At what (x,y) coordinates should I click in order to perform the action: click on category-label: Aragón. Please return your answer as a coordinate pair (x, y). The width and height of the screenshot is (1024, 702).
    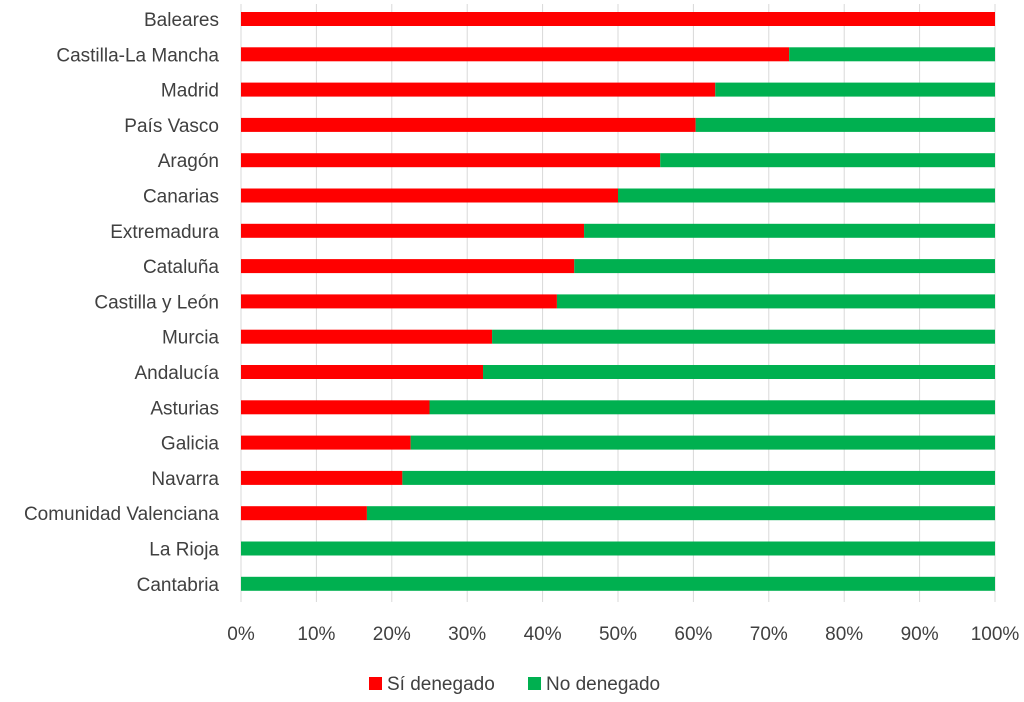
    Looking at the image, I should click on (188, 161).